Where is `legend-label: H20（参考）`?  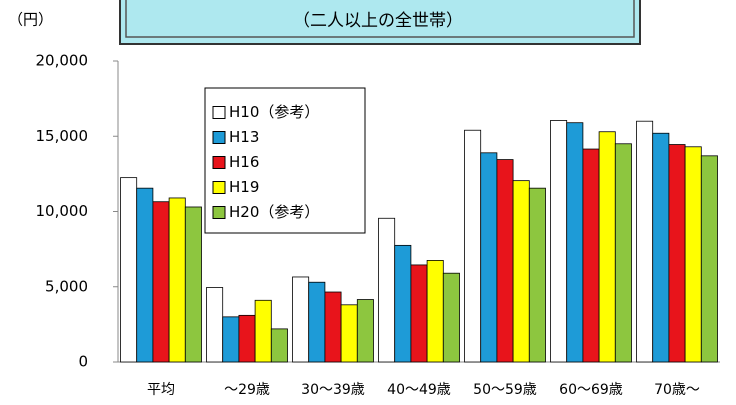
legend-label: H20（参考） is located at coordinates (274, 212).